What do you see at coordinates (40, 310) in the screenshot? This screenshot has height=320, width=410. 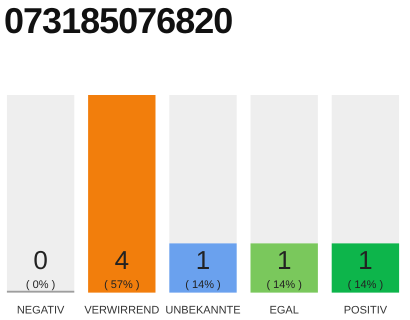 I see `x-tick-label: NEGATIV` at bounding box center [40, 310].